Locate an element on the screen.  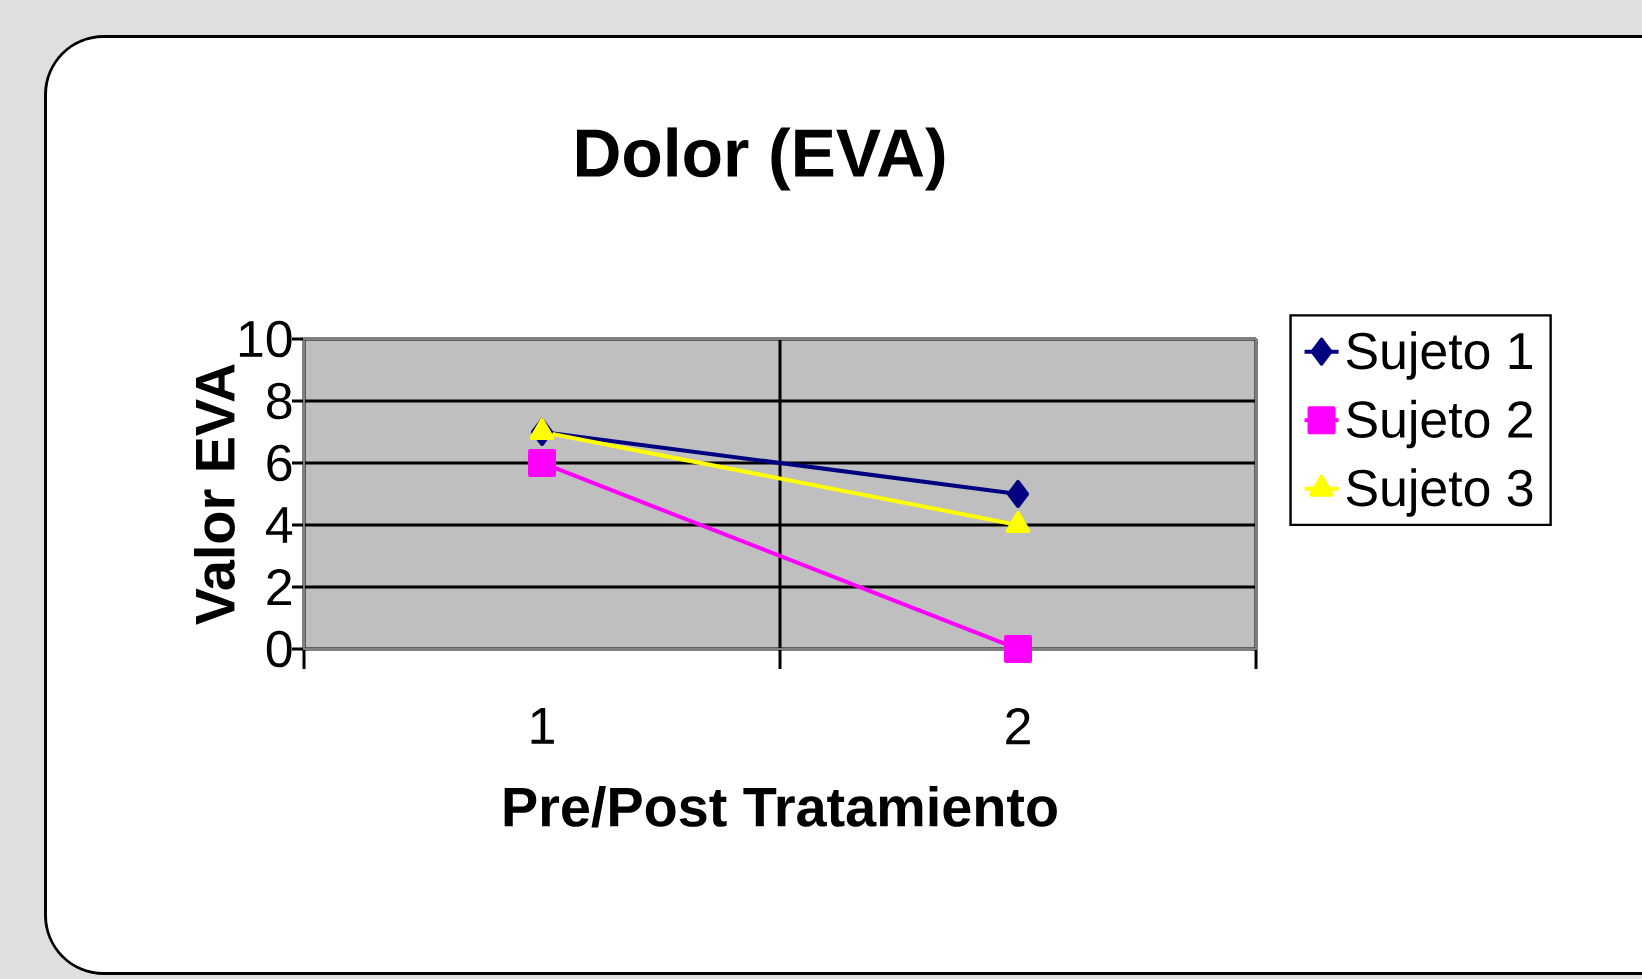
y-tick-label: 8 is located at coordinates (279, 401).